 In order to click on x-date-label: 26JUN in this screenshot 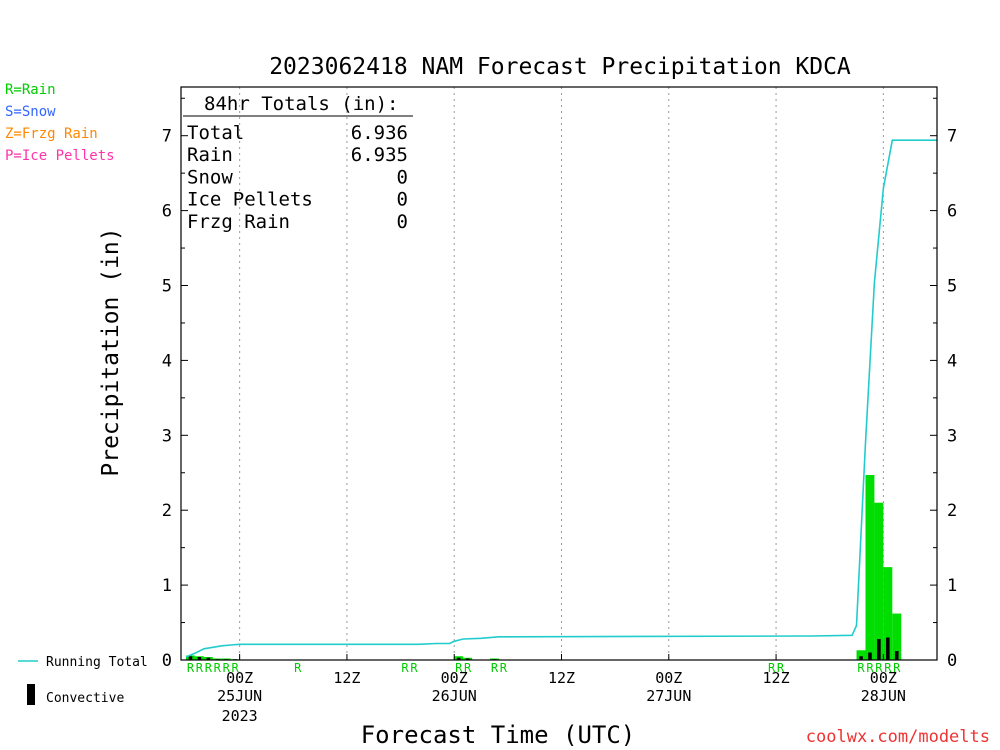, I will do `click(454, 696)`.